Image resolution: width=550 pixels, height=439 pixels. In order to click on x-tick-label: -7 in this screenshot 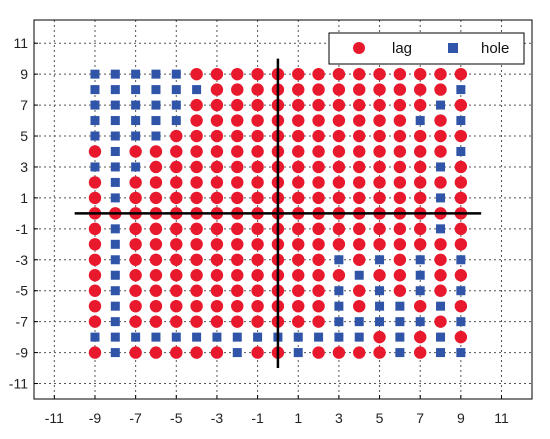, I will do `click(135, 418)`.